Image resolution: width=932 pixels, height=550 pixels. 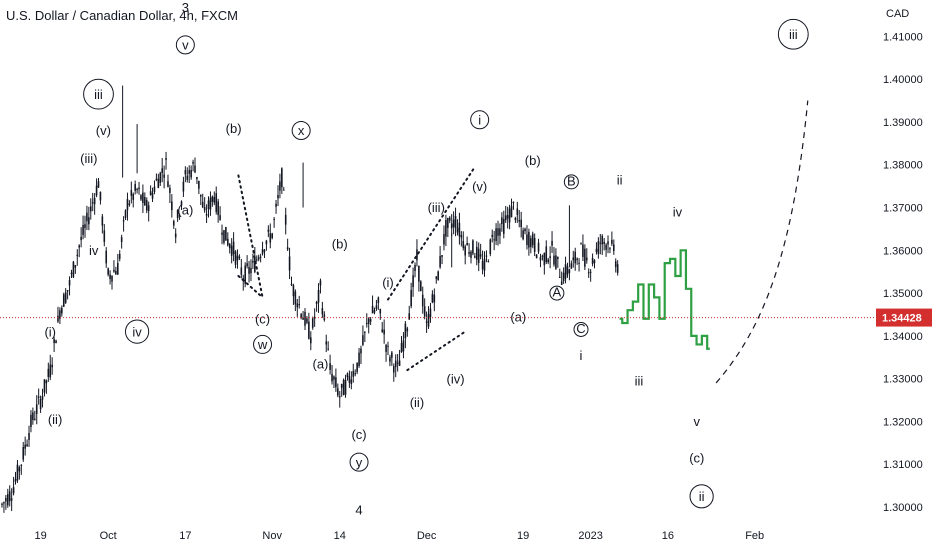 I want to click on y-tick-label: 1.30000, so click(x=903, y=508).